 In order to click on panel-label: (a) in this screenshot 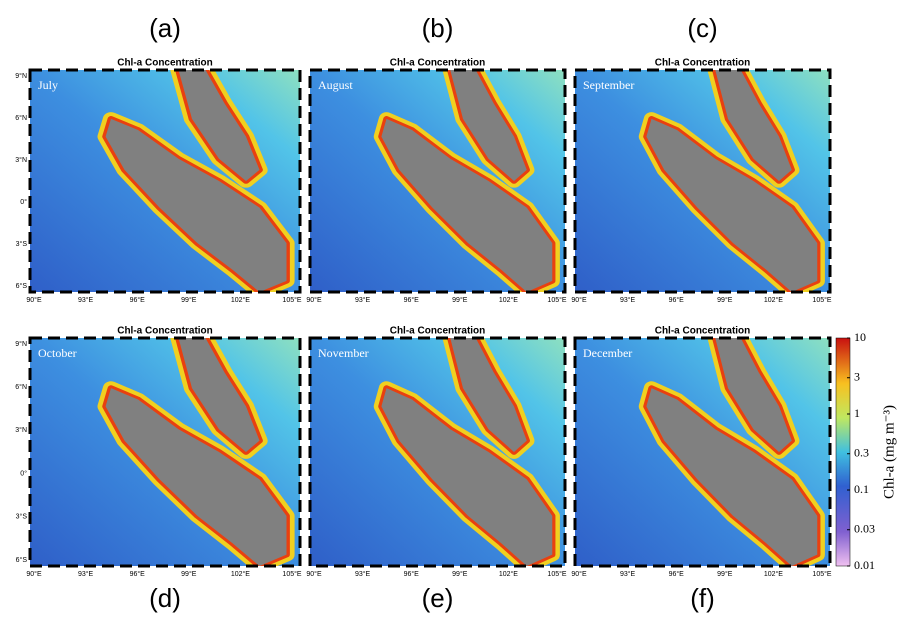, I will do `click(165, 28)`.